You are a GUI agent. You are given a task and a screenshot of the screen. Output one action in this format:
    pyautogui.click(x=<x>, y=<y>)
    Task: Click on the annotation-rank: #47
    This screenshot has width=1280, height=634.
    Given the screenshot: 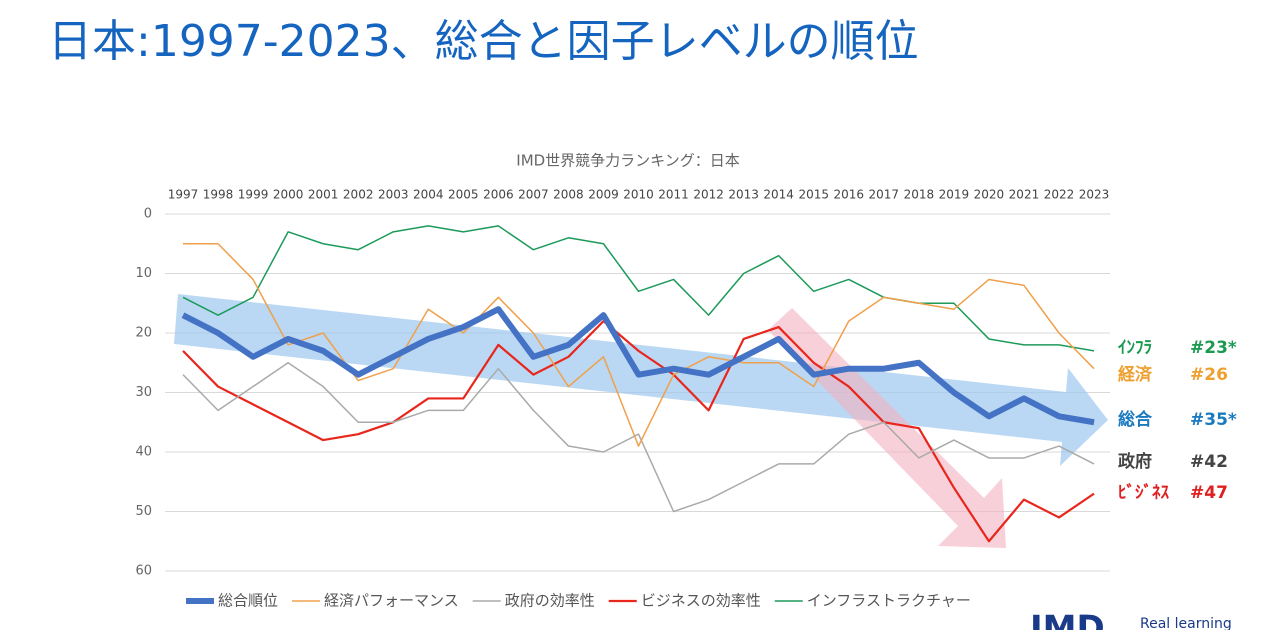 What is the action you would take?
    pyautogui.click(x=1209, y=493)
    